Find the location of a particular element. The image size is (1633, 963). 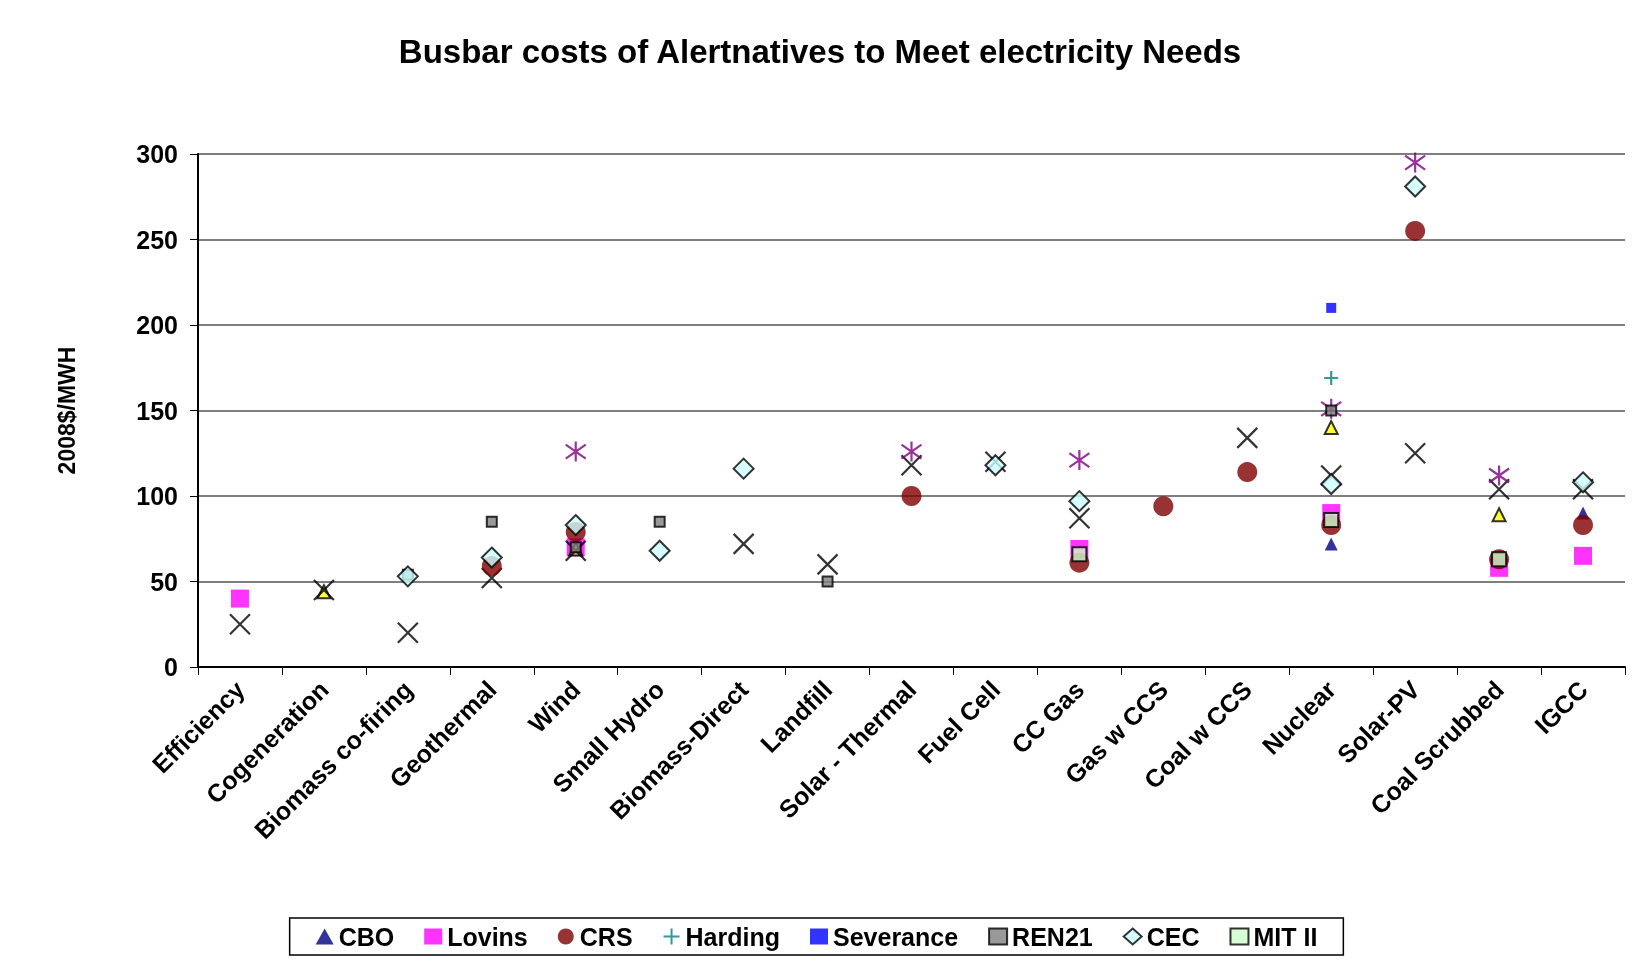

y-tick-label: 250 is located at coordinates (157, 239).